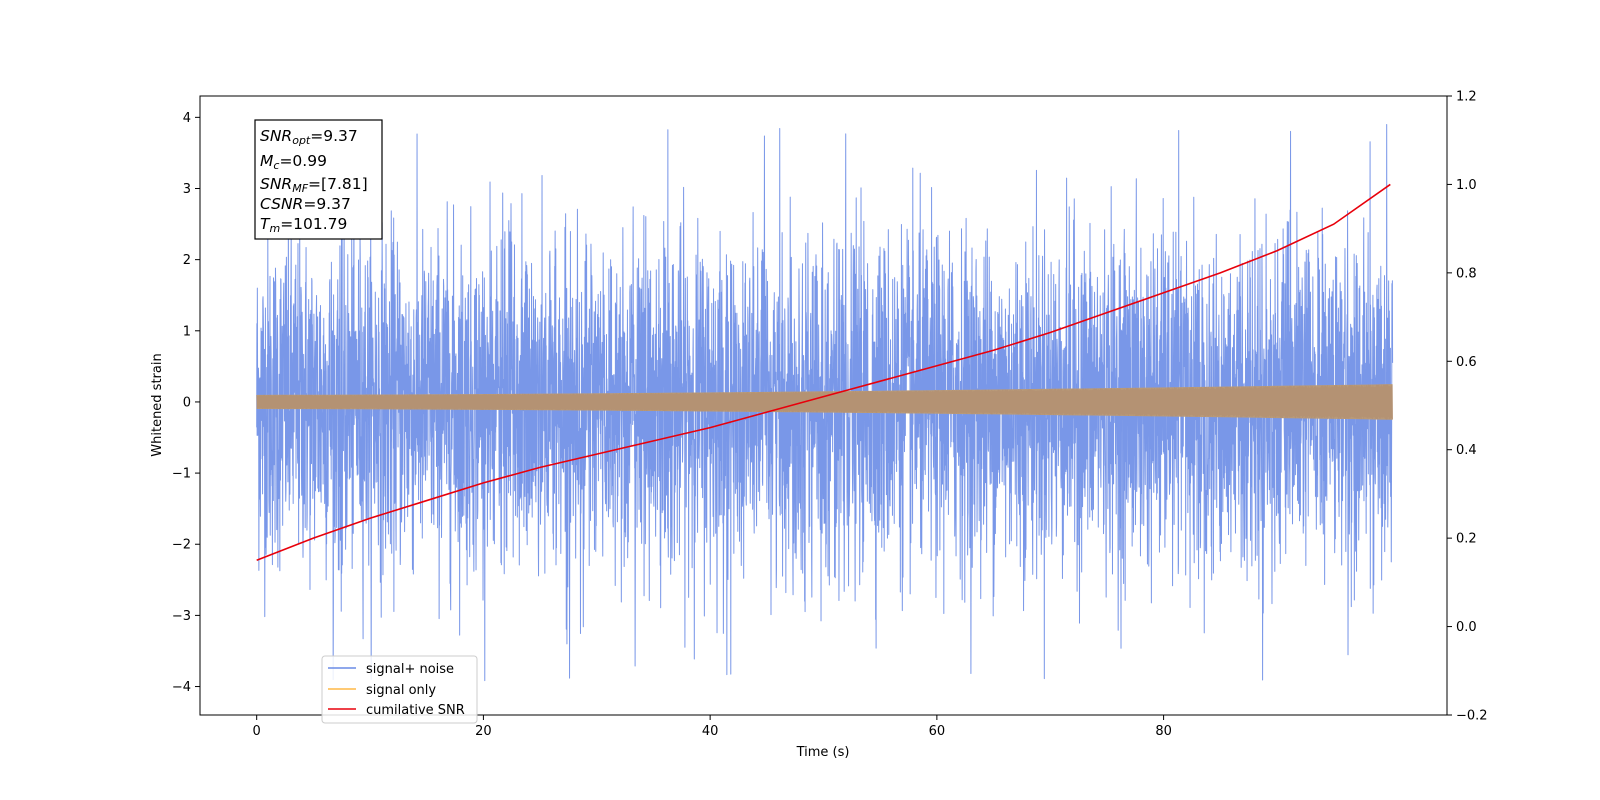 Image resolution: width=1600 pixels, height=800 pixels. What do you see at coordinates (305, 204) in the screenshot?
I see `annotation-csnr: CSNR=9.37` at bounding box center [305, 204].